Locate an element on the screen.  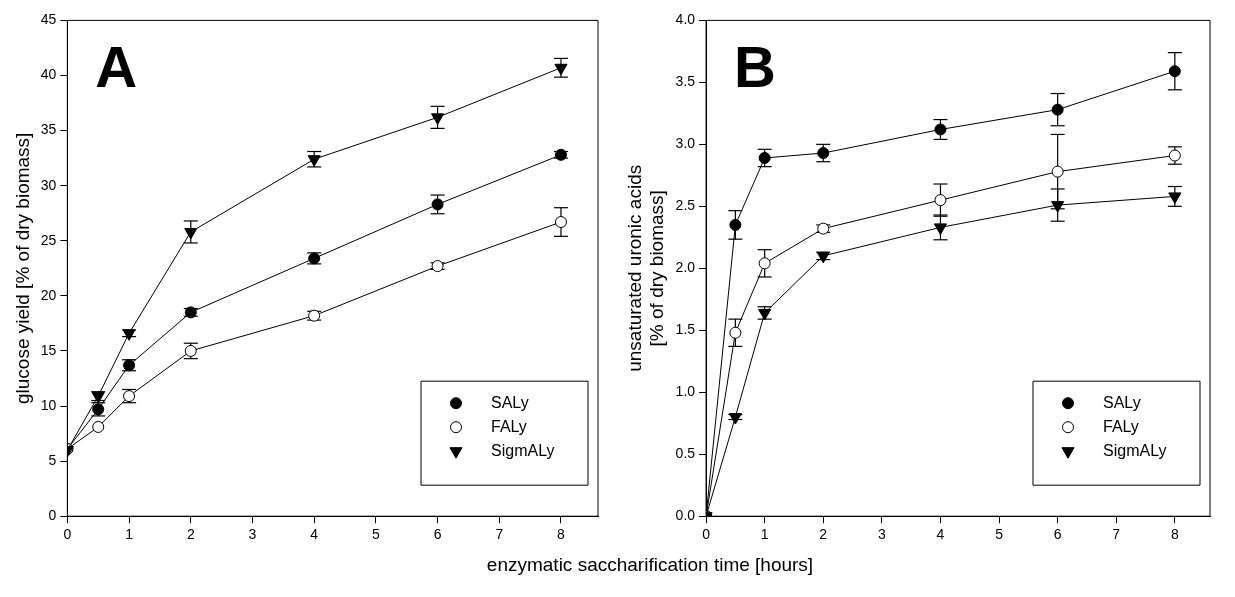
y-tick-label: 30 is located at coordinates (48, 184).